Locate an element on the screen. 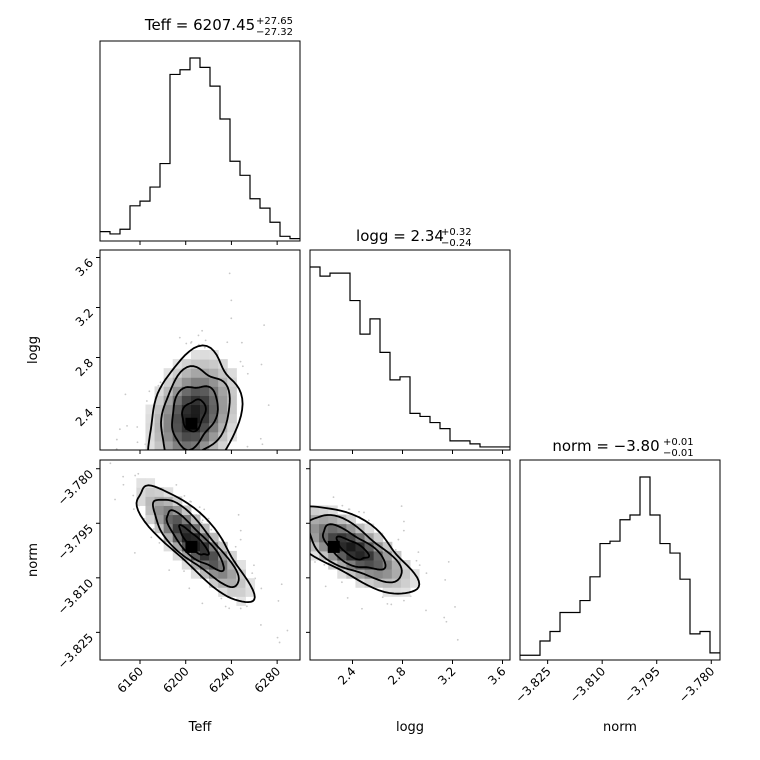  logg-y-ytick-label: 3.6 is located at coordinates (84, 267).